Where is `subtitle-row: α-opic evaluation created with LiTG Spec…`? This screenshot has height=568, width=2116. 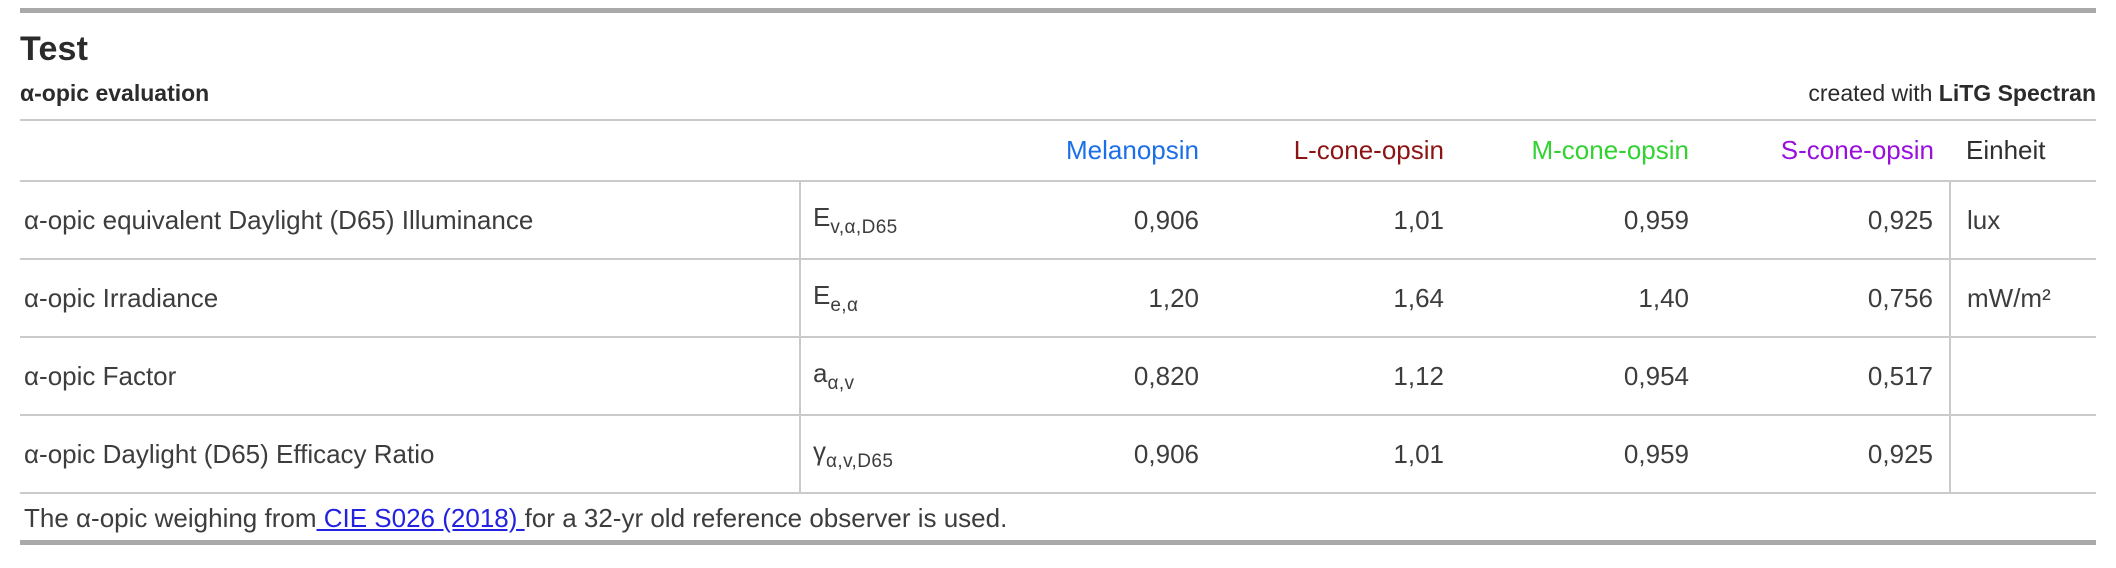 subtitle-row: α-opic evaluation created with LiTG Spec… is located at coordinates (1058, 99).